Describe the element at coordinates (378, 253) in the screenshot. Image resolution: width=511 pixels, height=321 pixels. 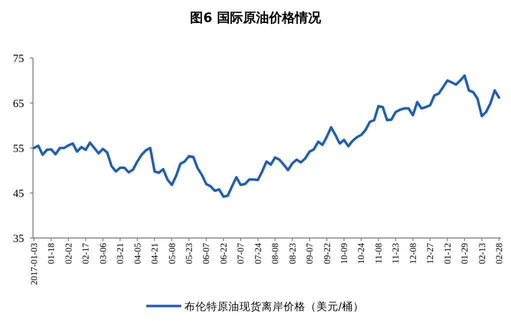
I see `x-tick-label: 11-08` at that location.